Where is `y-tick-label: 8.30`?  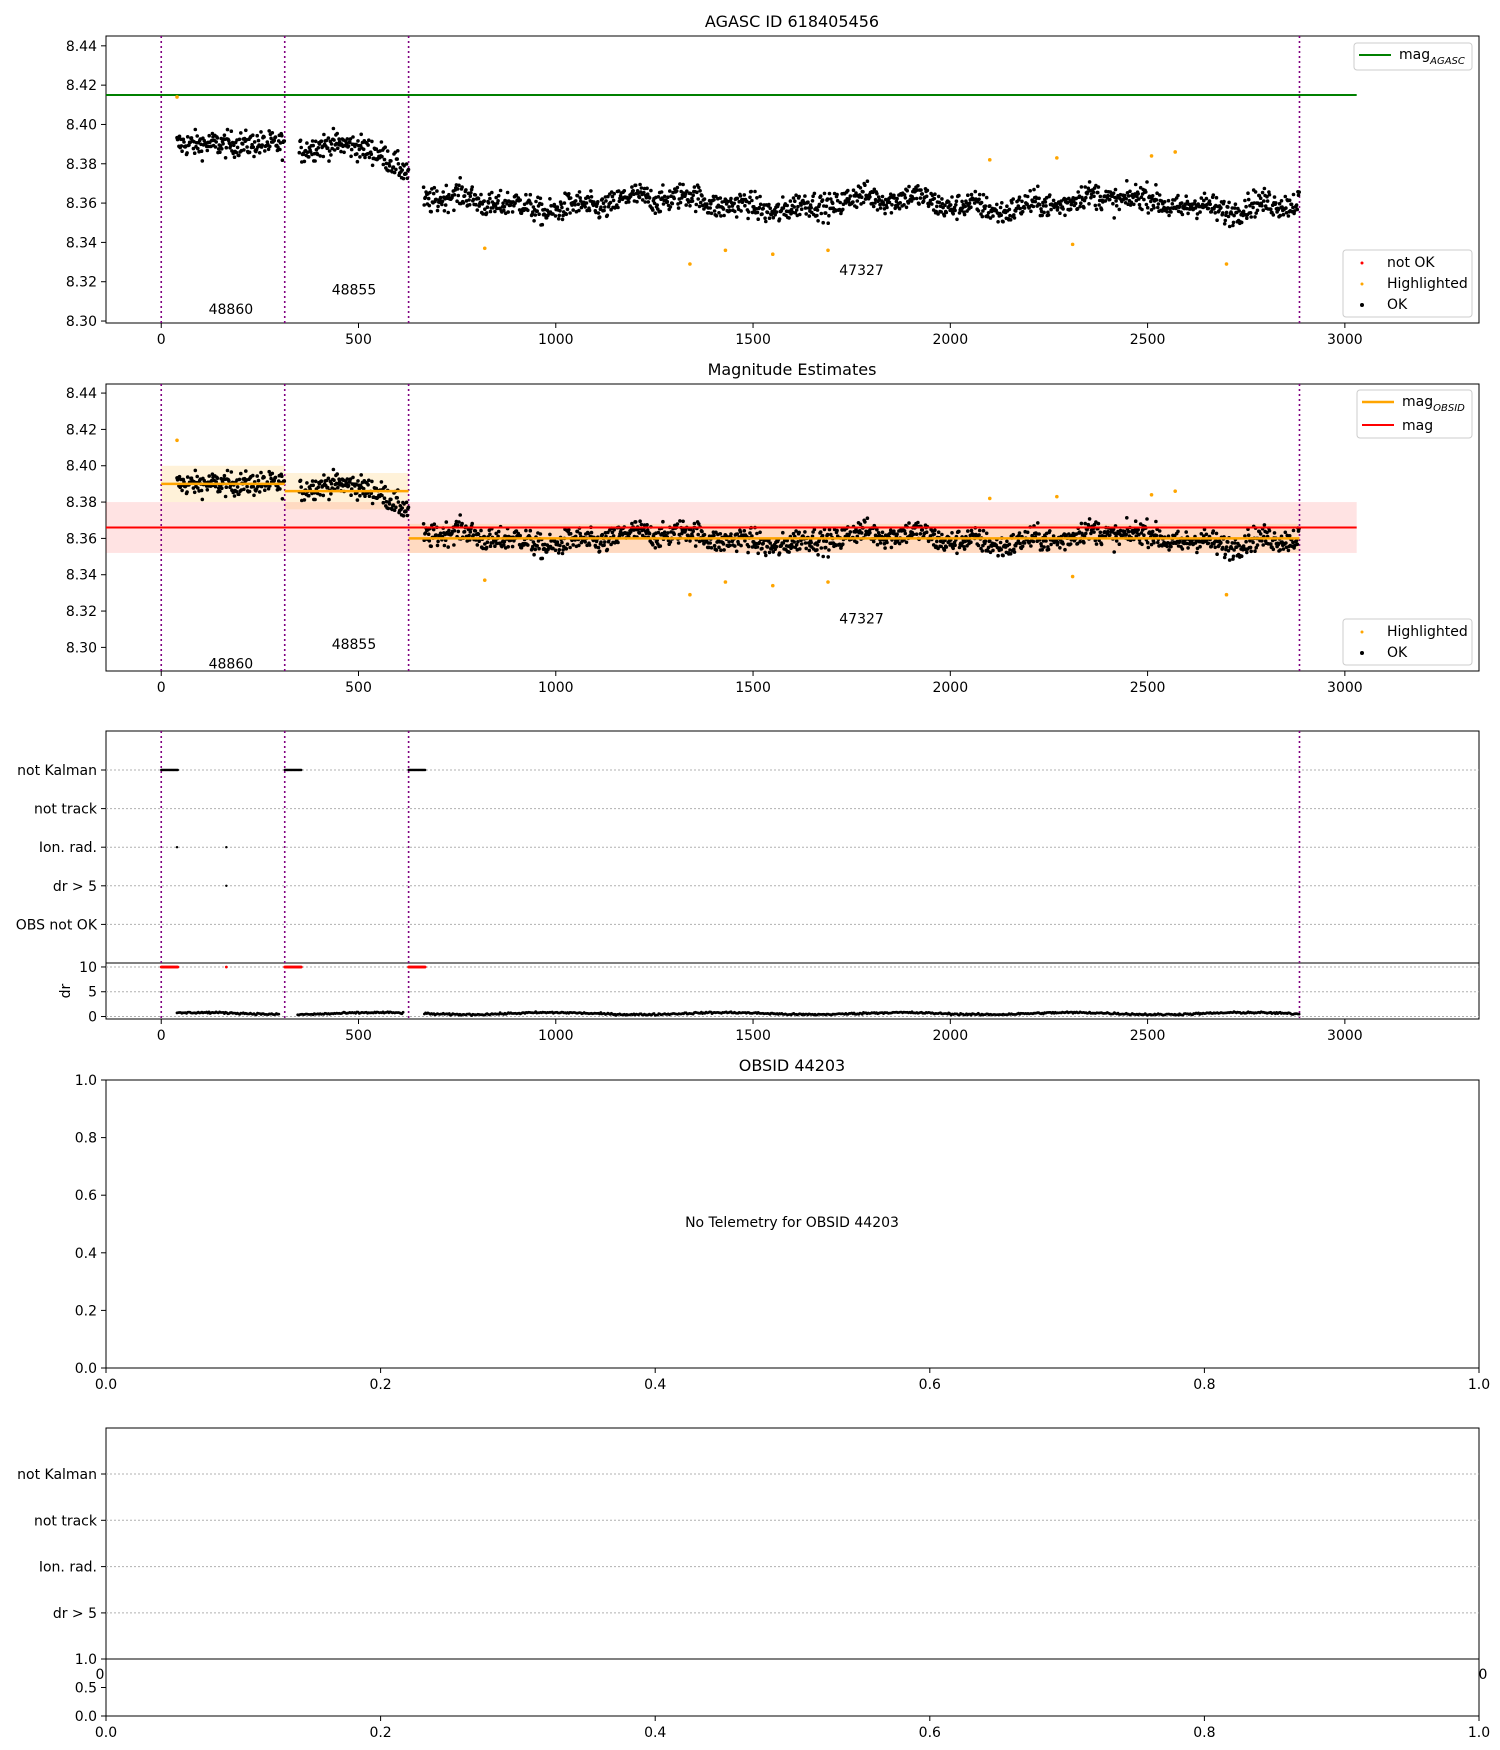 y-tick-label: 8.30 is located at coordinates (81, 322).